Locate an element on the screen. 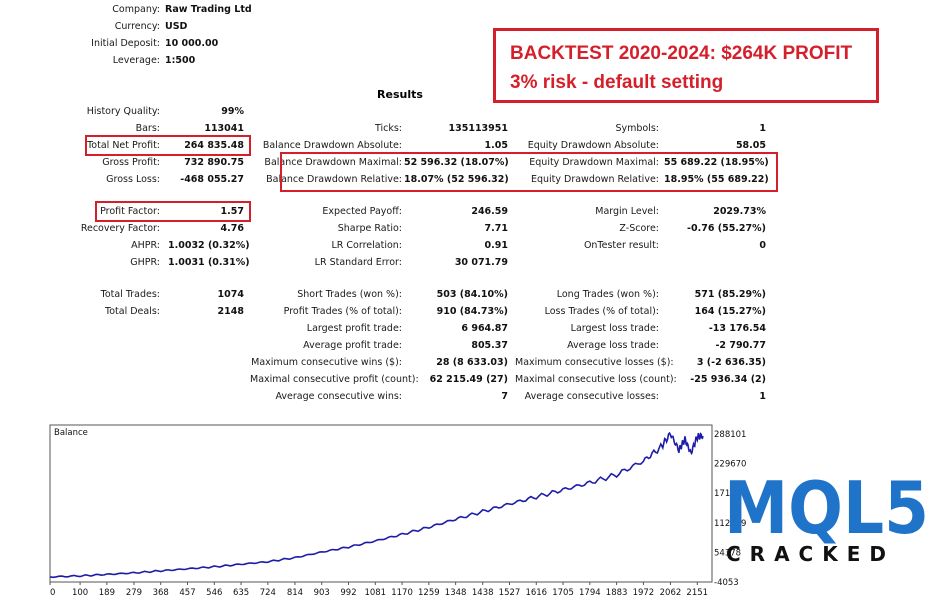 This screenshot has height=600, width=935. x-tick-label: 1616 is located at coordinates (536, 593).